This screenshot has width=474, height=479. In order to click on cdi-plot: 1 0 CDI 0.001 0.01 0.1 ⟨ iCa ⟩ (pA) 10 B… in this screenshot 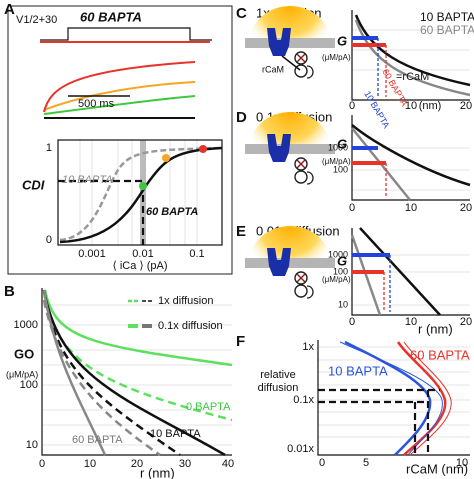, I will do `click(122, 205)`.